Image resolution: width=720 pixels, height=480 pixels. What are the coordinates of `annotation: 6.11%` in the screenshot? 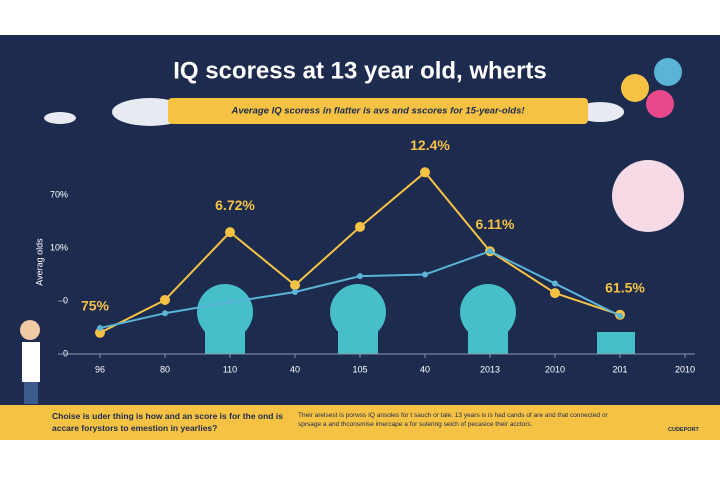 It's located at (495, 224).